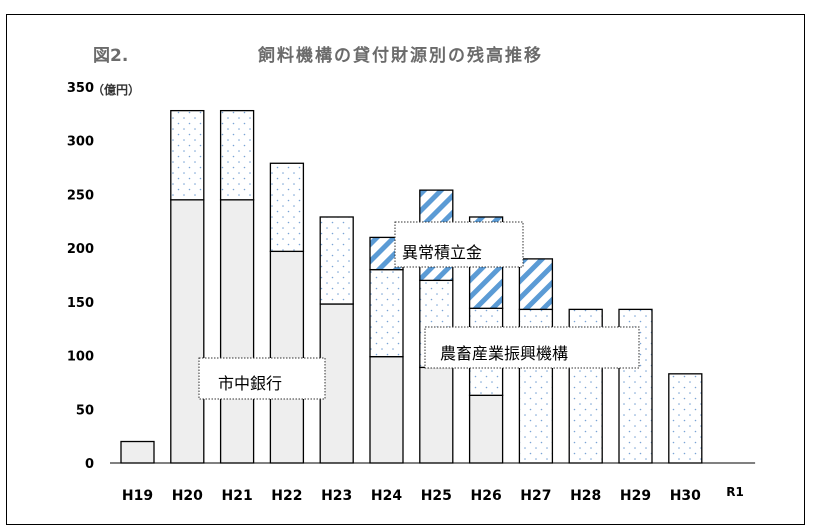 This screenshot has width=813, height=531. What do you see at coordinates (585, 496) in the screenshot?
I see `x-tick-label: H28` at bounding box center [585, 496].